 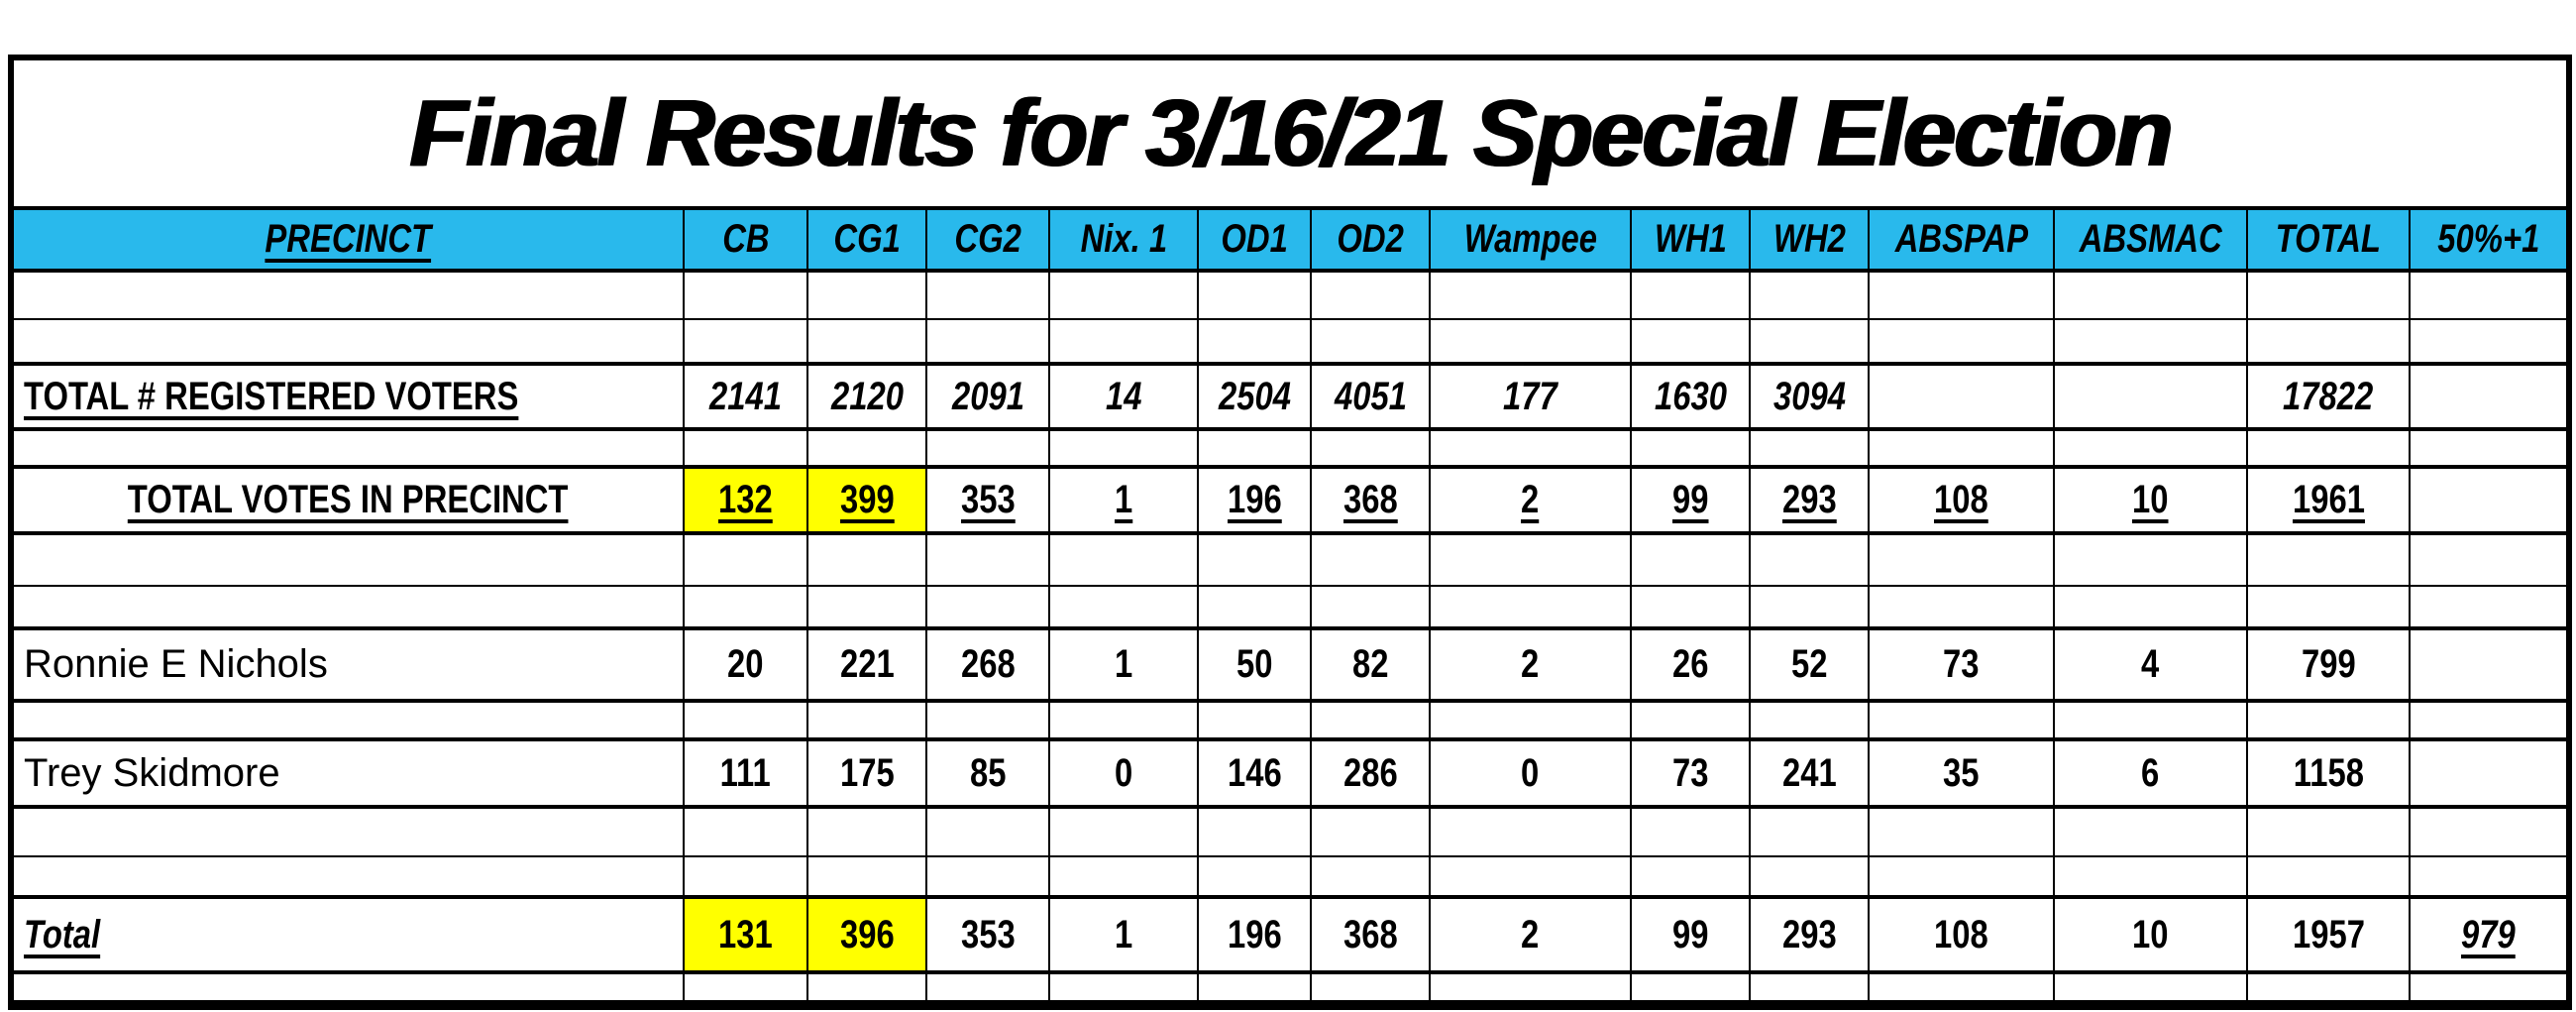 What do you see at coordinates (1255, 934) in the screenshot?
I see `cell-value: 196` at bounding box center [1255, 934].